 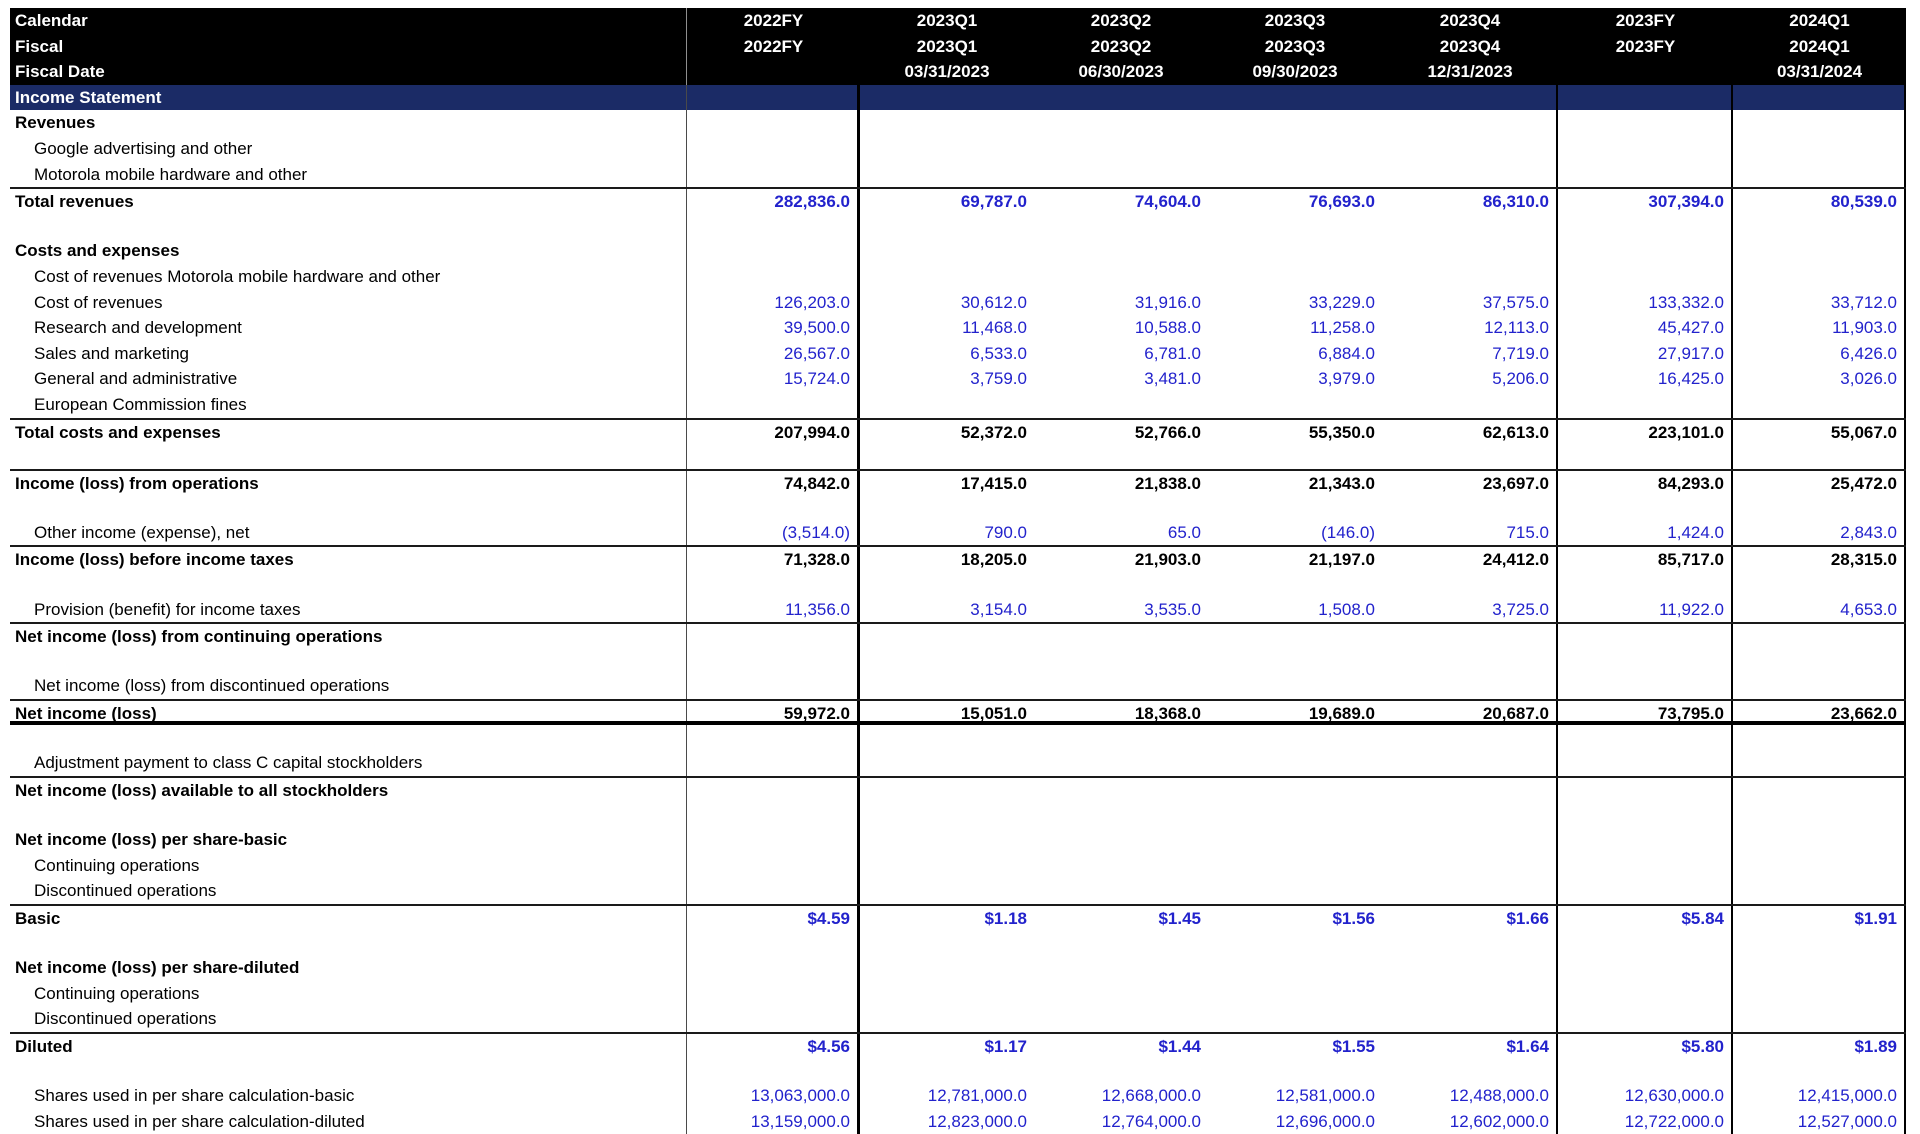 I want to click on value-cell: 12,668,000.0, so click(x=1151, y=1095).